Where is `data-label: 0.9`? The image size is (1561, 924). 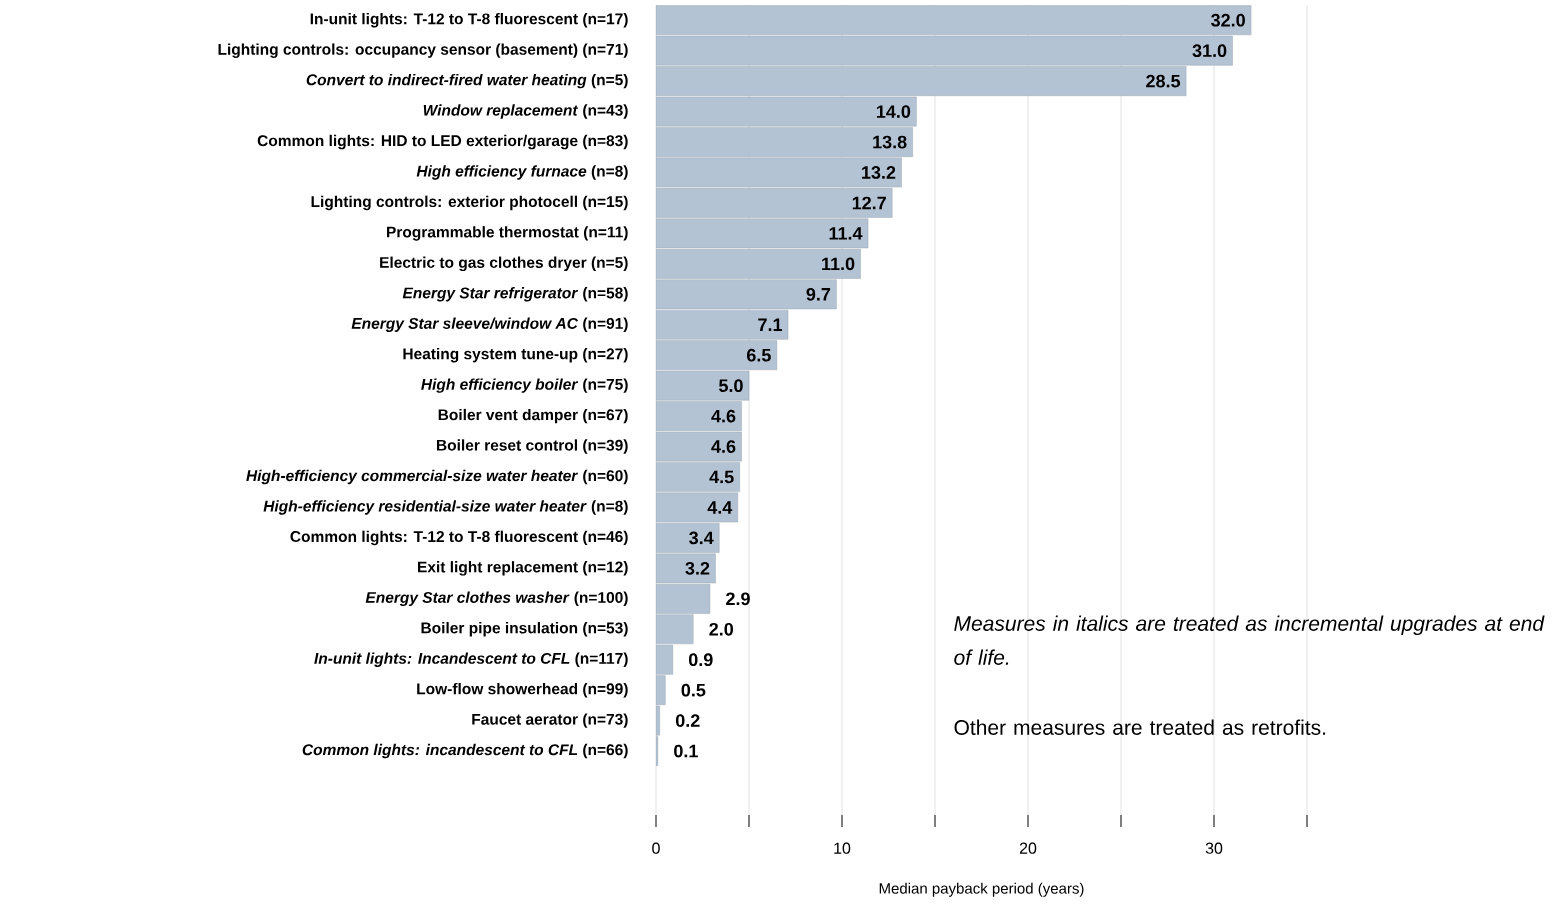 data-label: 0.9 is located at coordinates (700, 660).